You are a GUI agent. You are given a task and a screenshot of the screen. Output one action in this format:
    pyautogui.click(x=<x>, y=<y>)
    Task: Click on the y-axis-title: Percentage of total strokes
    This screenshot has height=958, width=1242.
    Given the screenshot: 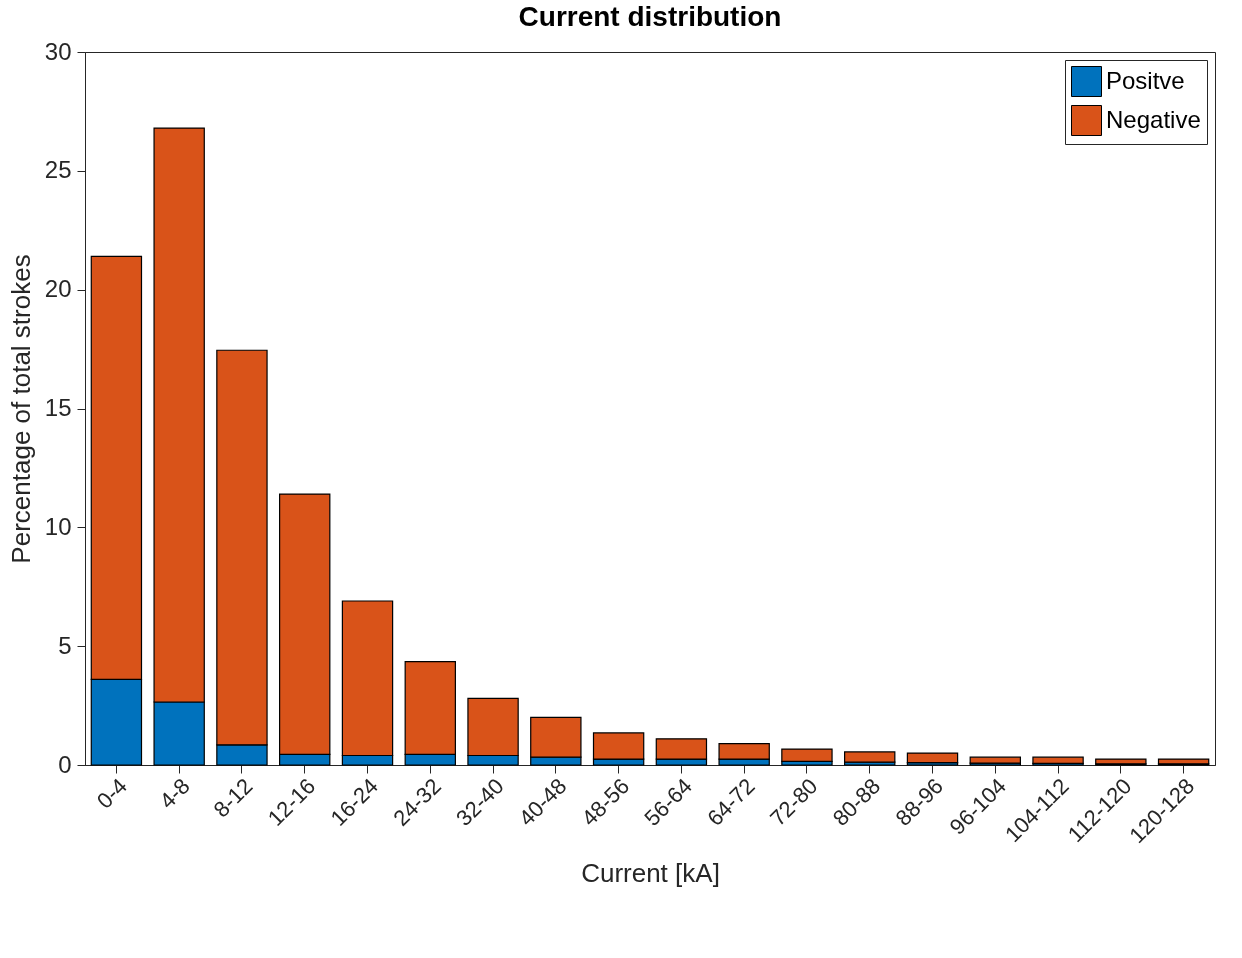 What is the action you would take?
    pyautogui.click(x=20, y=409)
    